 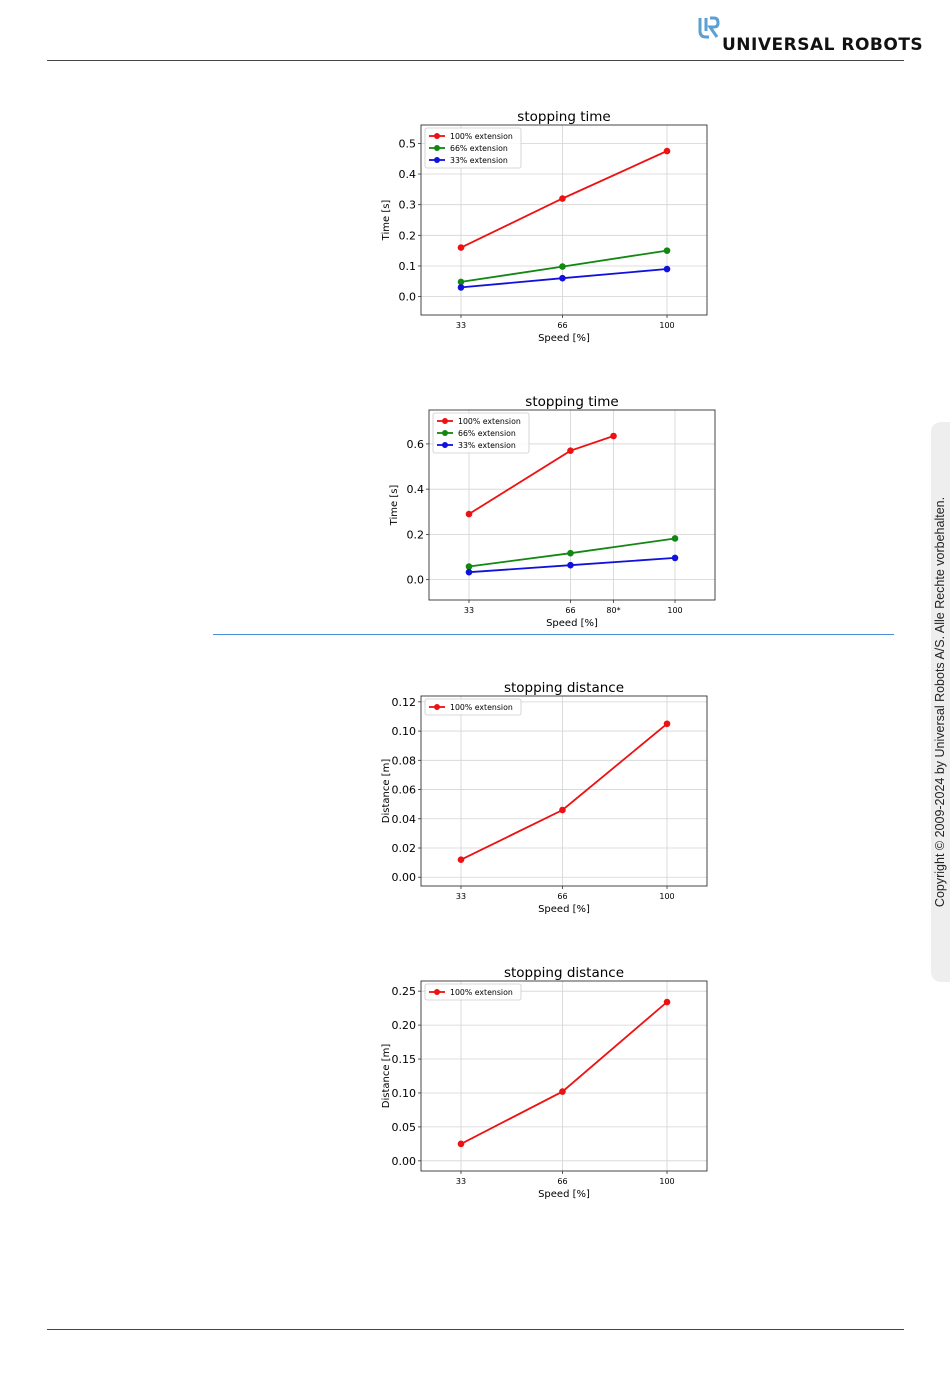 What do you see at coordinates (408, 205) in the screenshot?
I see `y-tick-label: 0.3` at bounding box center [408, 205].